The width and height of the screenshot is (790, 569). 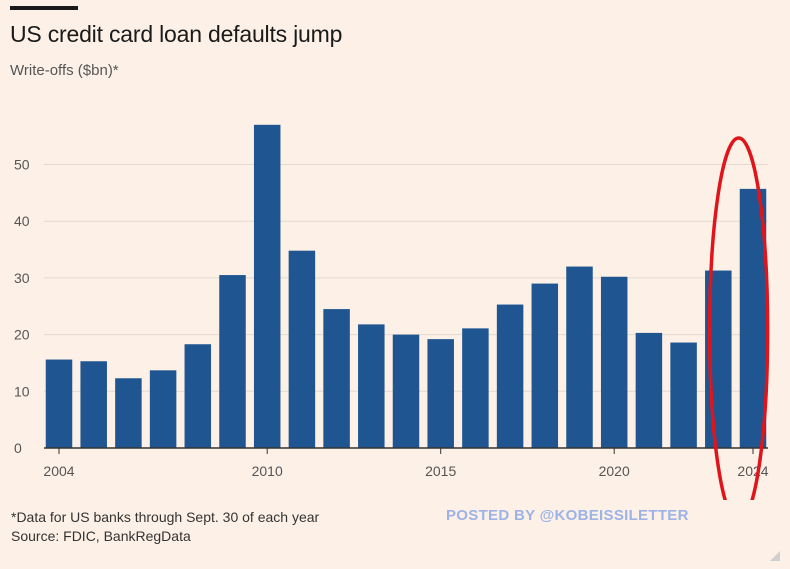 I want to click on x-tick-label: 2004, so click(x=58, y=471).